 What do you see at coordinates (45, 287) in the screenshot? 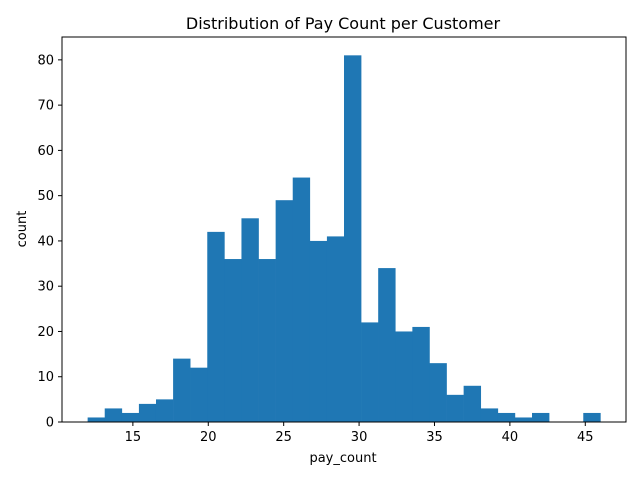
I see `y-tick-label: 30` at bounding box center [45, 287].